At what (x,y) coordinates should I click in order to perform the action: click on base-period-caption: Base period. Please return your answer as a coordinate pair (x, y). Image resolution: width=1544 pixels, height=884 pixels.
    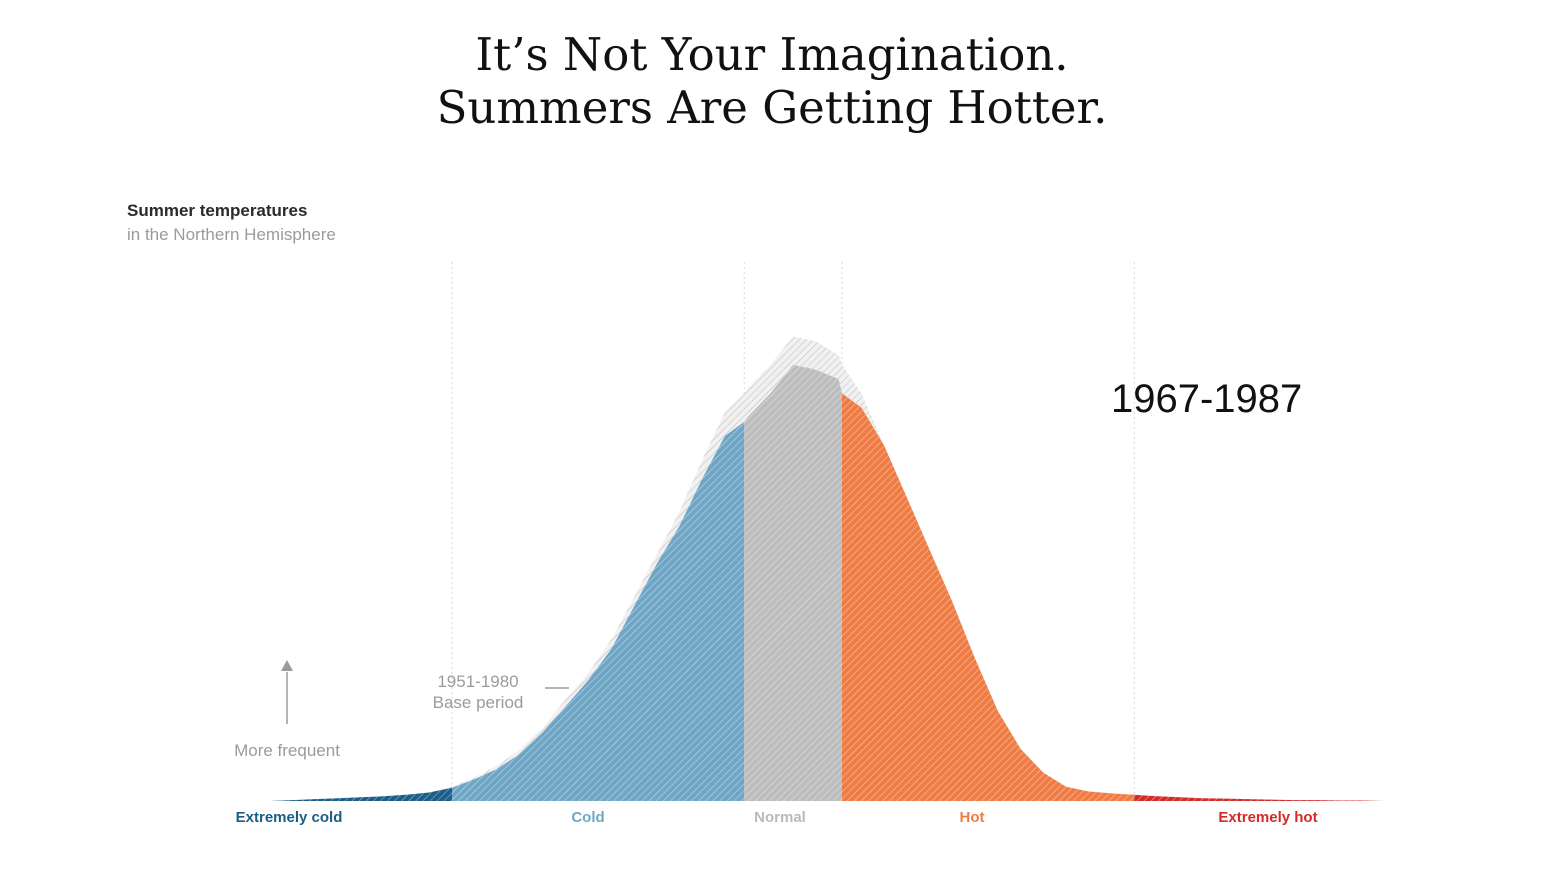
    Looking at the image, I should click on (478, 702).